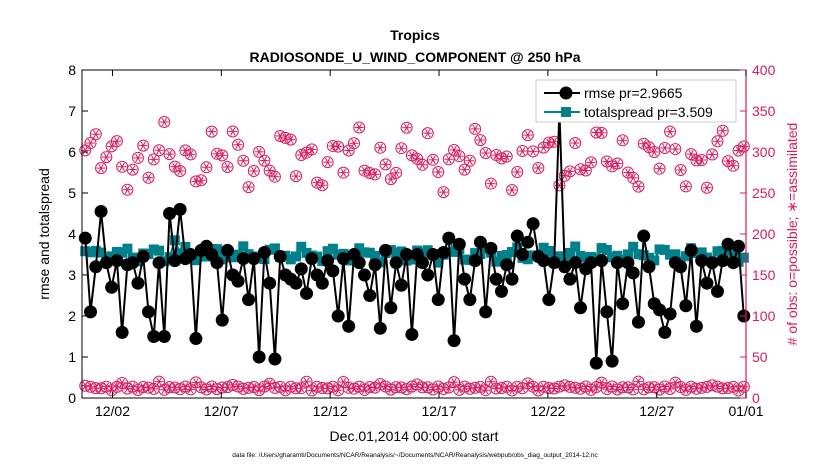 This screenshot has height=470, width=830. I want to click on left-y-axis-label: rmse and totalspread, so click(44, 234).